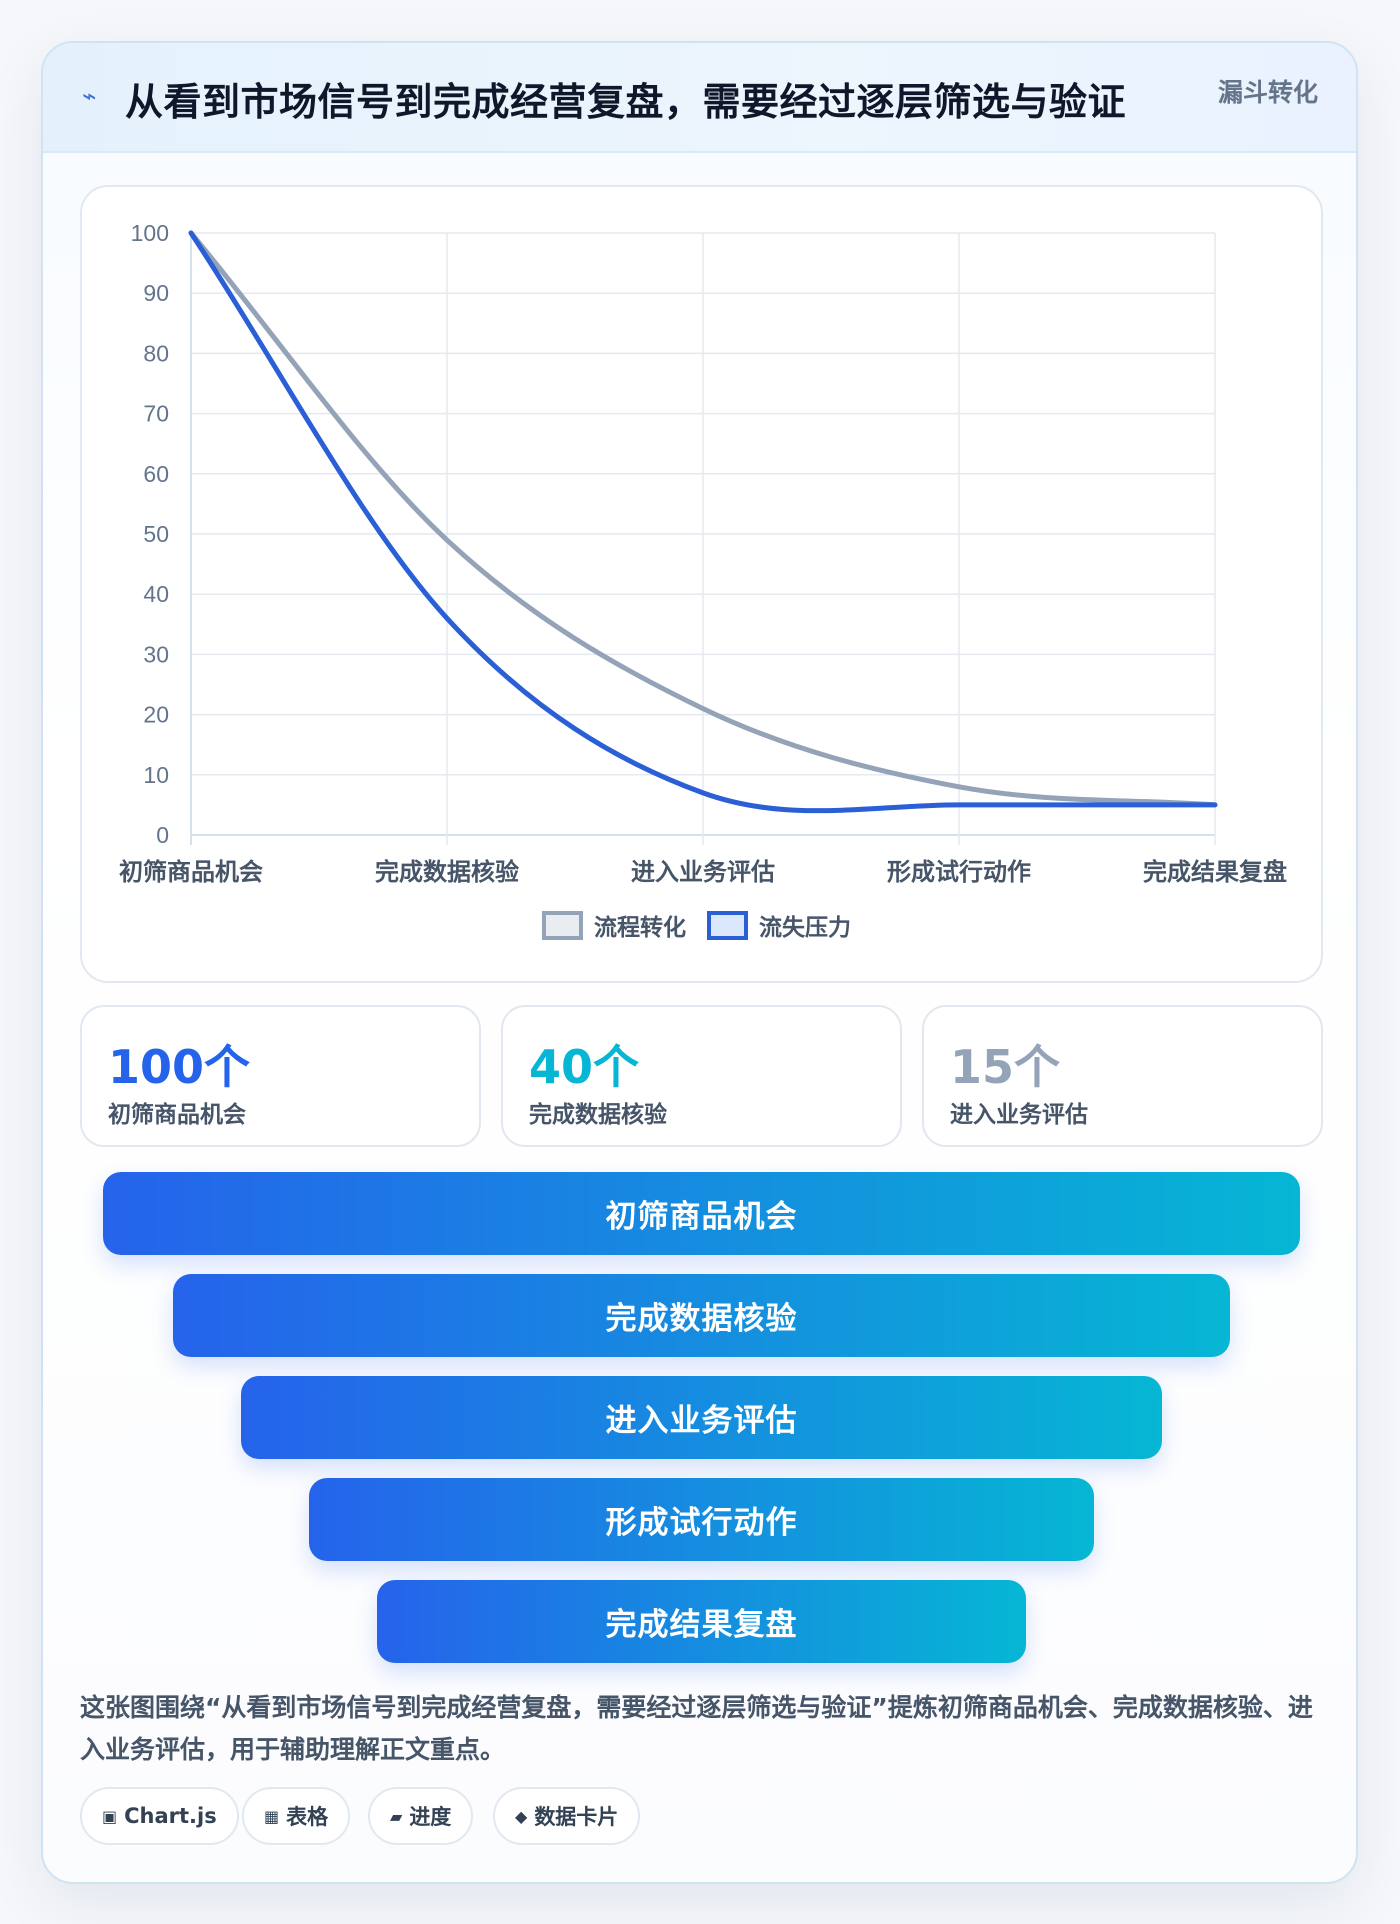 The width and height of the screenshot is (1400, 1924). Describe the element at coordinates (576, 1817) in the screenshot. I see `tag-label: 数据卡片` at that location.